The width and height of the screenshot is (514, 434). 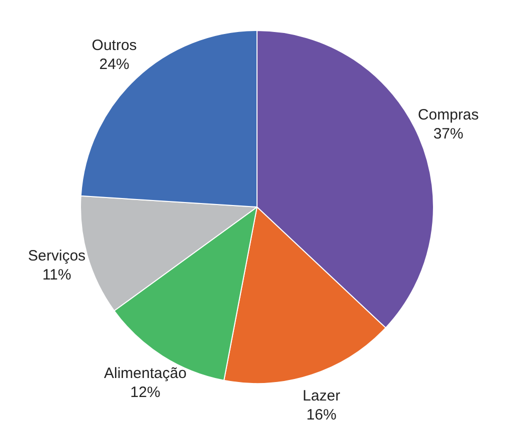 What do you see at coordinates (57, 255) in the screenshot?
I see `slice-label: Serviços` at bounding box center [57, 255].